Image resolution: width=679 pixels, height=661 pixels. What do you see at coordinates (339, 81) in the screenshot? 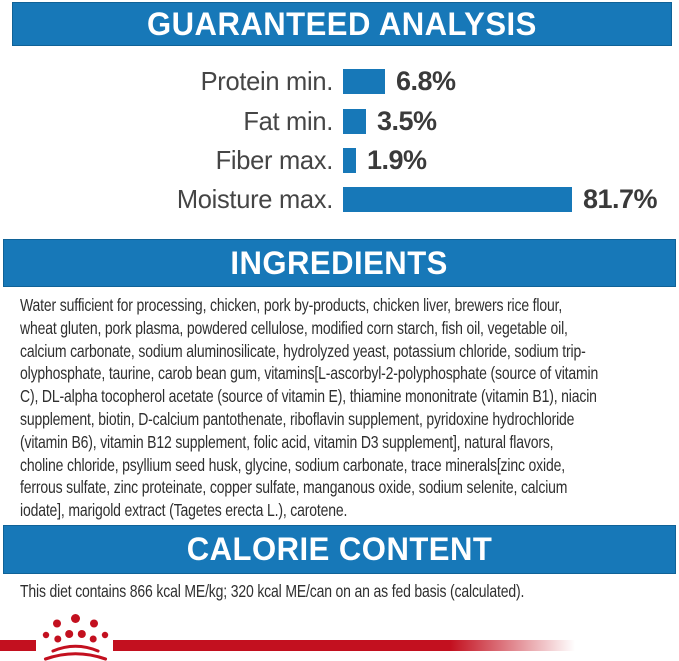
I see `analysis-row: Protein min. 6.8%` at bounding box center [339, 81].